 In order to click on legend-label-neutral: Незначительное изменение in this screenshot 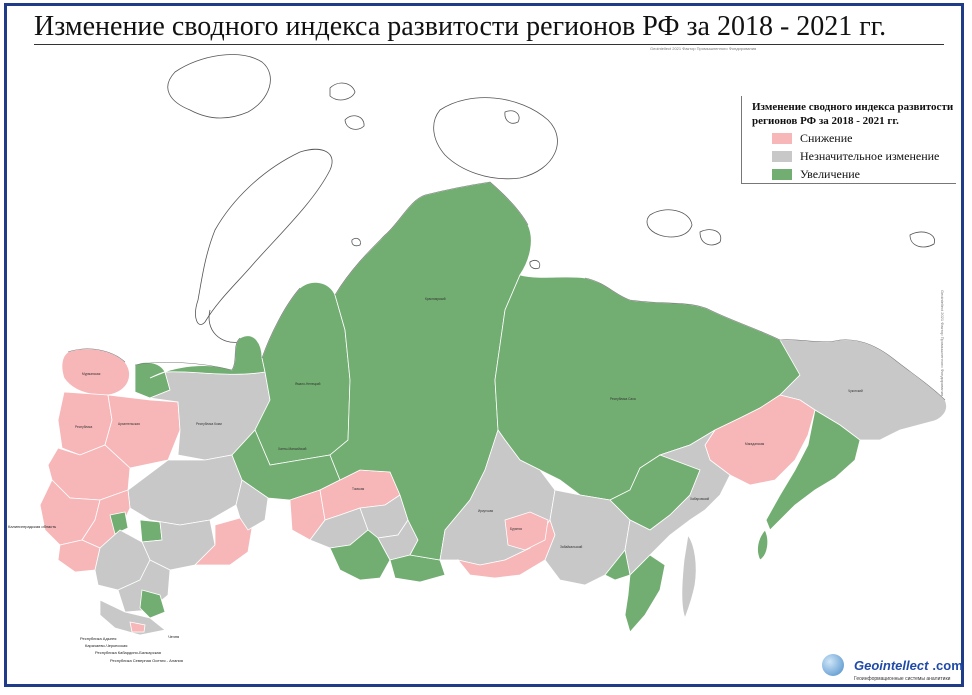, I will do `click(870, 156)`.